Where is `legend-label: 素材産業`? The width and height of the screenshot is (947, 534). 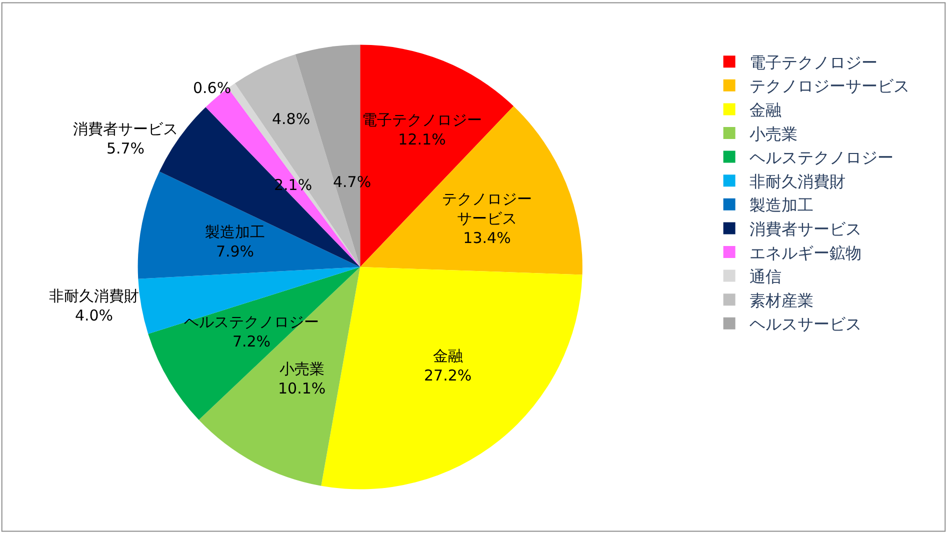
legend-label: 素材産業 is located at coordinates (781, 300).